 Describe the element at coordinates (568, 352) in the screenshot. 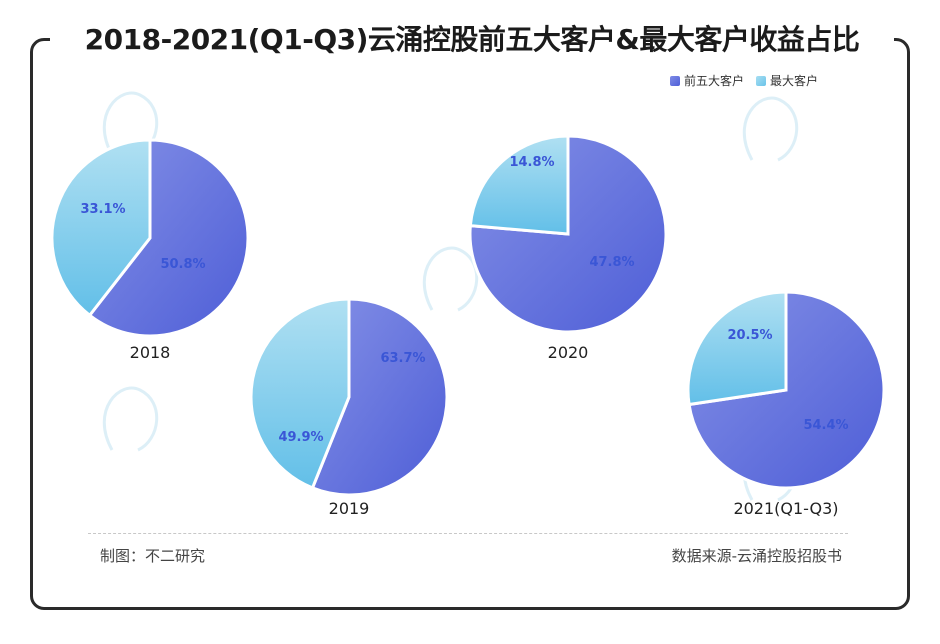

I see `pie-2-title: 2020` at that location.